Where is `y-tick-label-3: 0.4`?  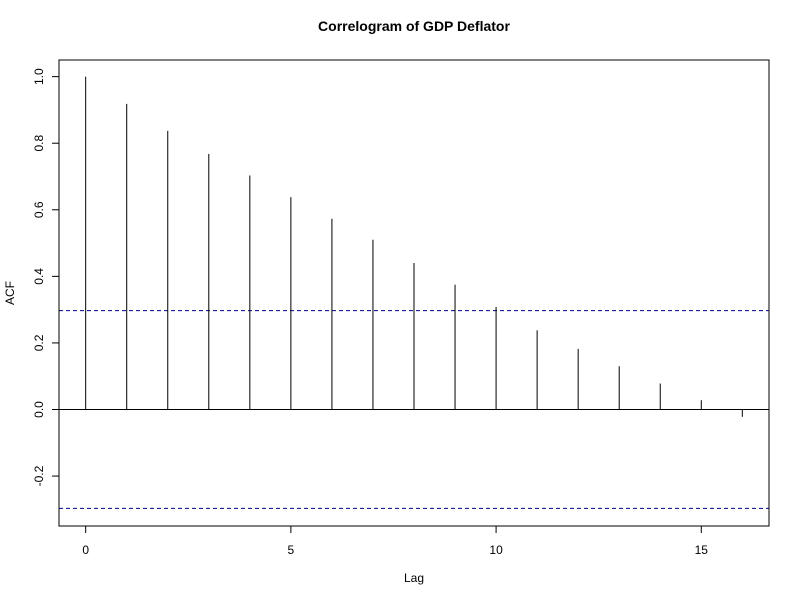 y-tick-label-3: 0.4 is located at coordinates (39, 276).